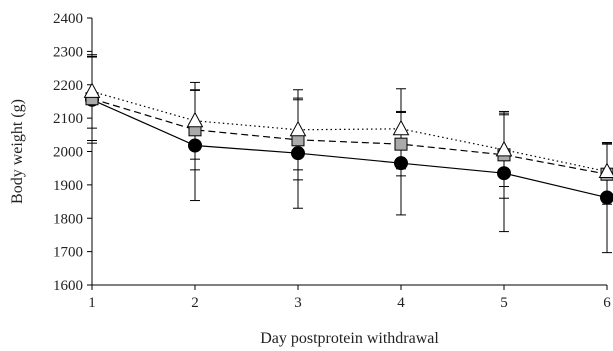 This screenshot has height=351, width=613. I want to click on x-tick-label: 5, so click(504, 303).